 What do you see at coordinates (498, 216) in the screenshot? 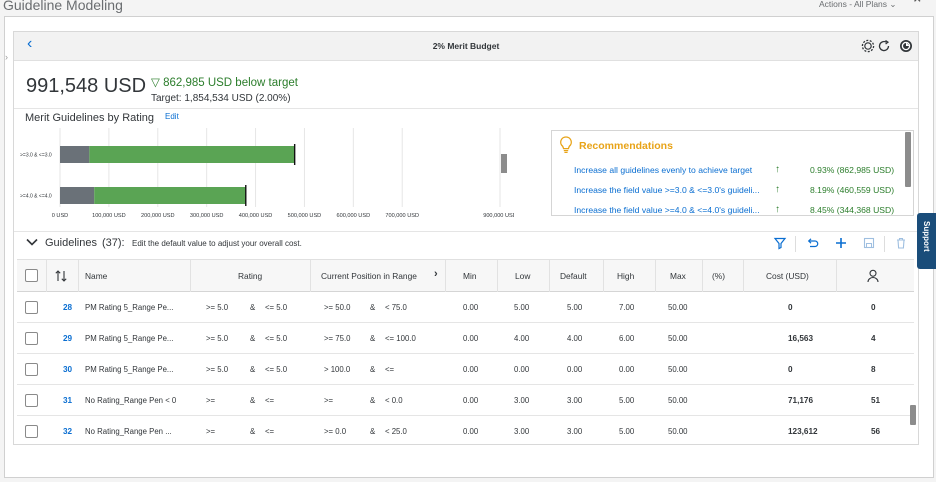
I see `x-tick-label: 900,000 USD` at bounding box center [498, 216].